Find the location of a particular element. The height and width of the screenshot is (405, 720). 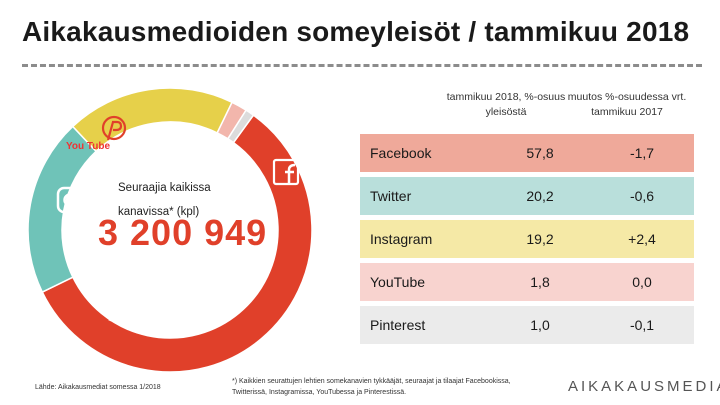

column-header-share: tammikuu 2018, %-osuus yleisöstä is located at coordinates (506, 104).